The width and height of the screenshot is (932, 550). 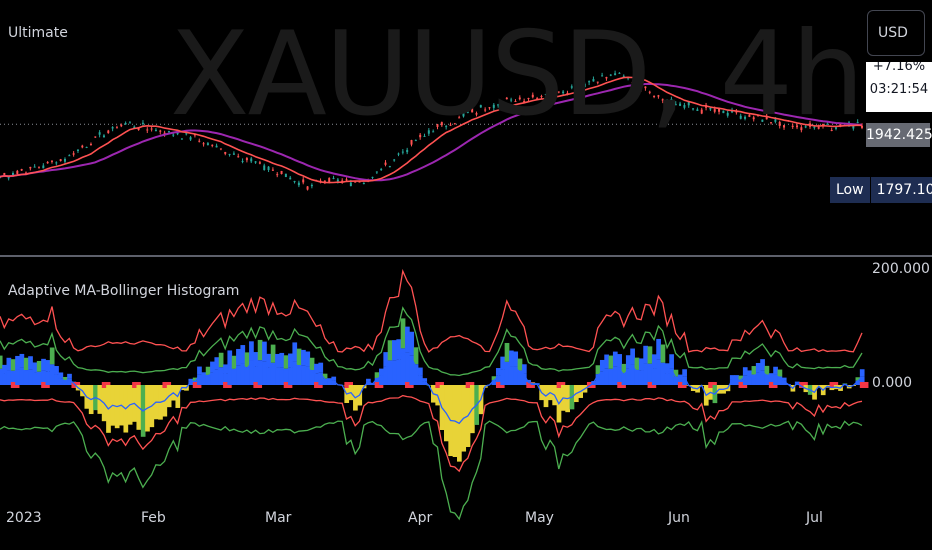 I want to click on currency-button: USD, so click(x=896, y=33).